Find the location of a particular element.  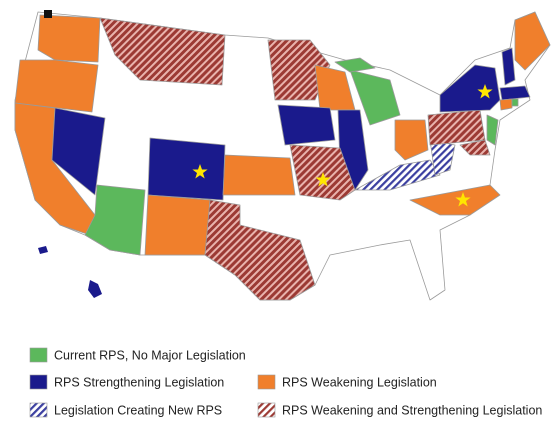

legend-label: RPS Weakening Legislation is located at coordinates (359, 382).